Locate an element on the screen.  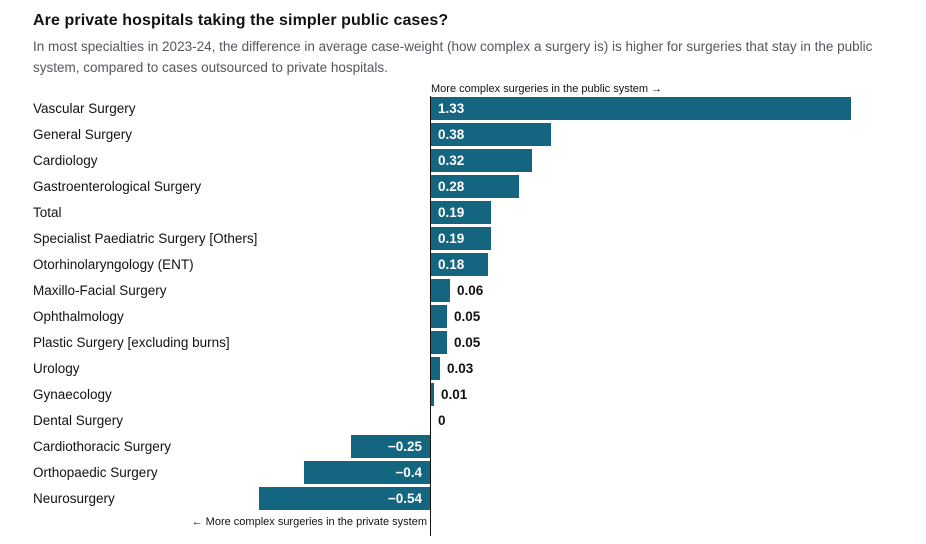
category-label: Gastroenterological Surgery is located at coordinates (117, 186).